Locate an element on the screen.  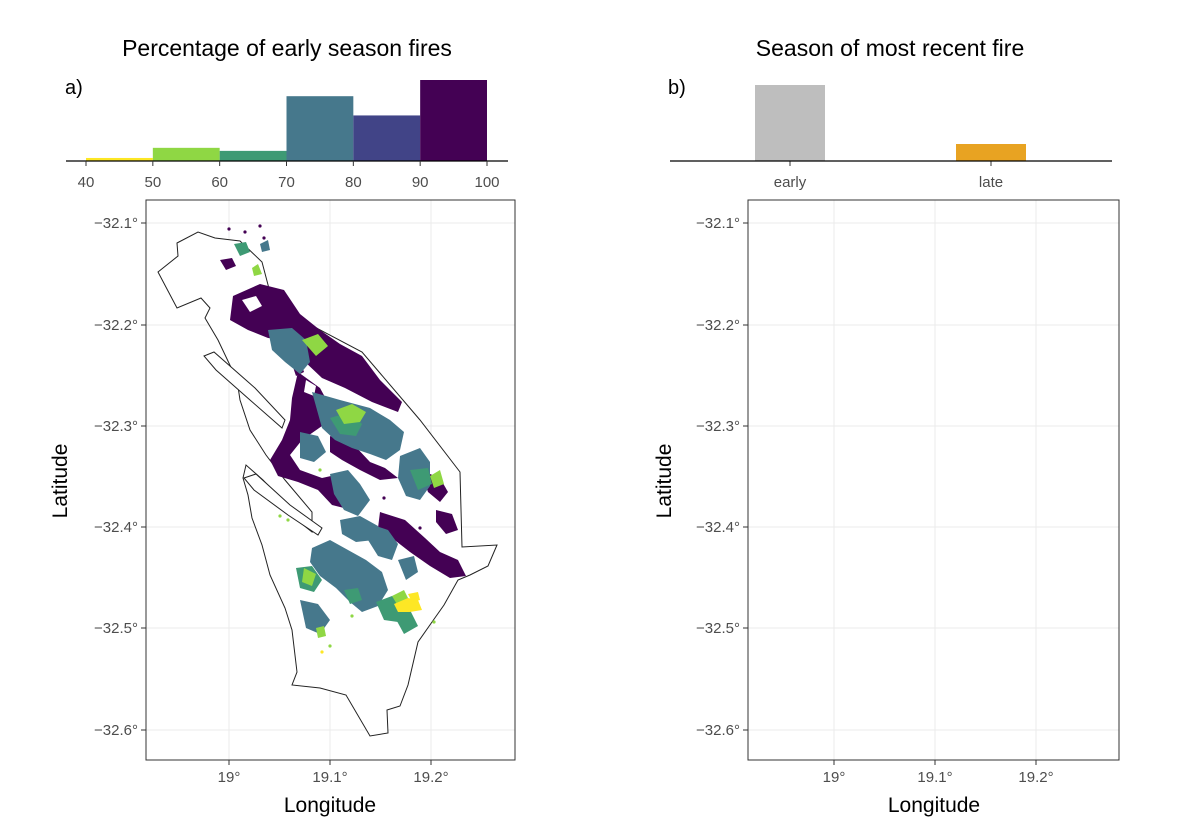
season-bar-label: early is located at coordinates (790, 182).